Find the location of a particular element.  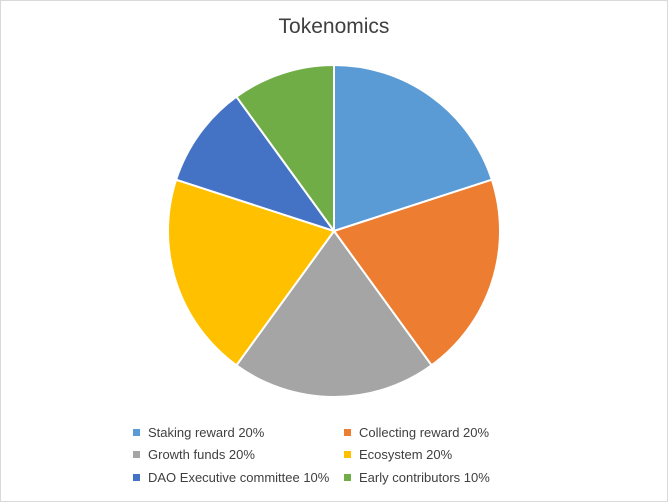

pie-slice-early-contributors is located at coordinates (285, 149).